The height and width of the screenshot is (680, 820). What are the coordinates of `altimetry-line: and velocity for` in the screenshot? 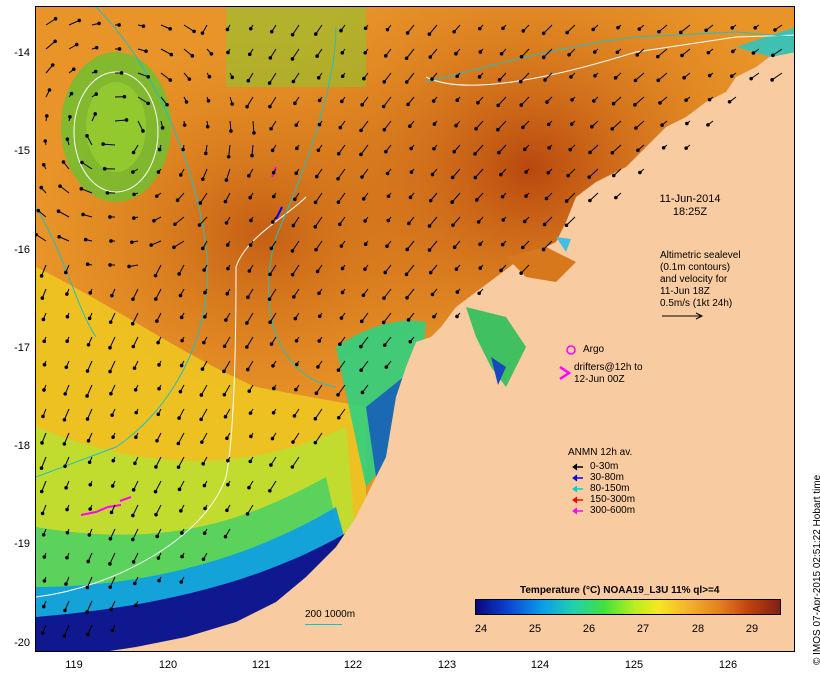 It's located at (694, 279).